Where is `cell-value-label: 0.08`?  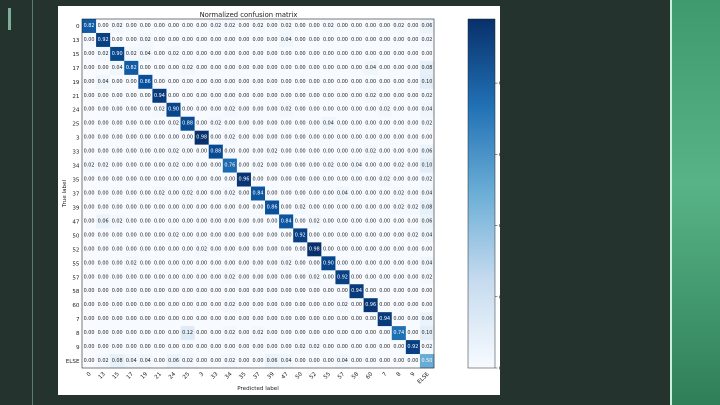
cell-value-label: 0.08 is located at coordinates (427, 207).